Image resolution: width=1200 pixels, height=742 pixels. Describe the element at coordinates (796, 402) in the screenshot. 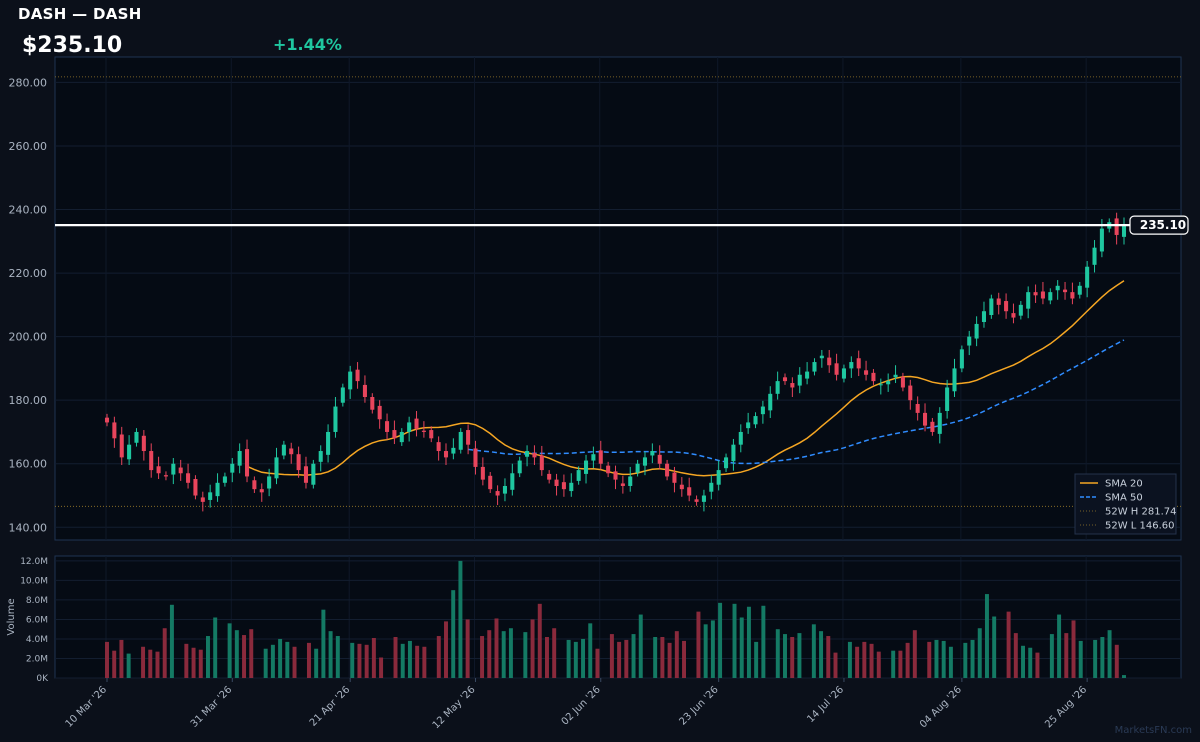

I see `sma50-line` at that location.